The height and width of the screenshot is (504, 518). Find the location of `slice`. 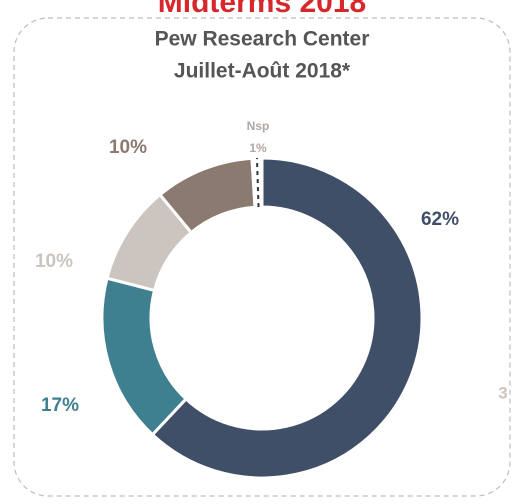

slice is located at coordinates (144, 356).